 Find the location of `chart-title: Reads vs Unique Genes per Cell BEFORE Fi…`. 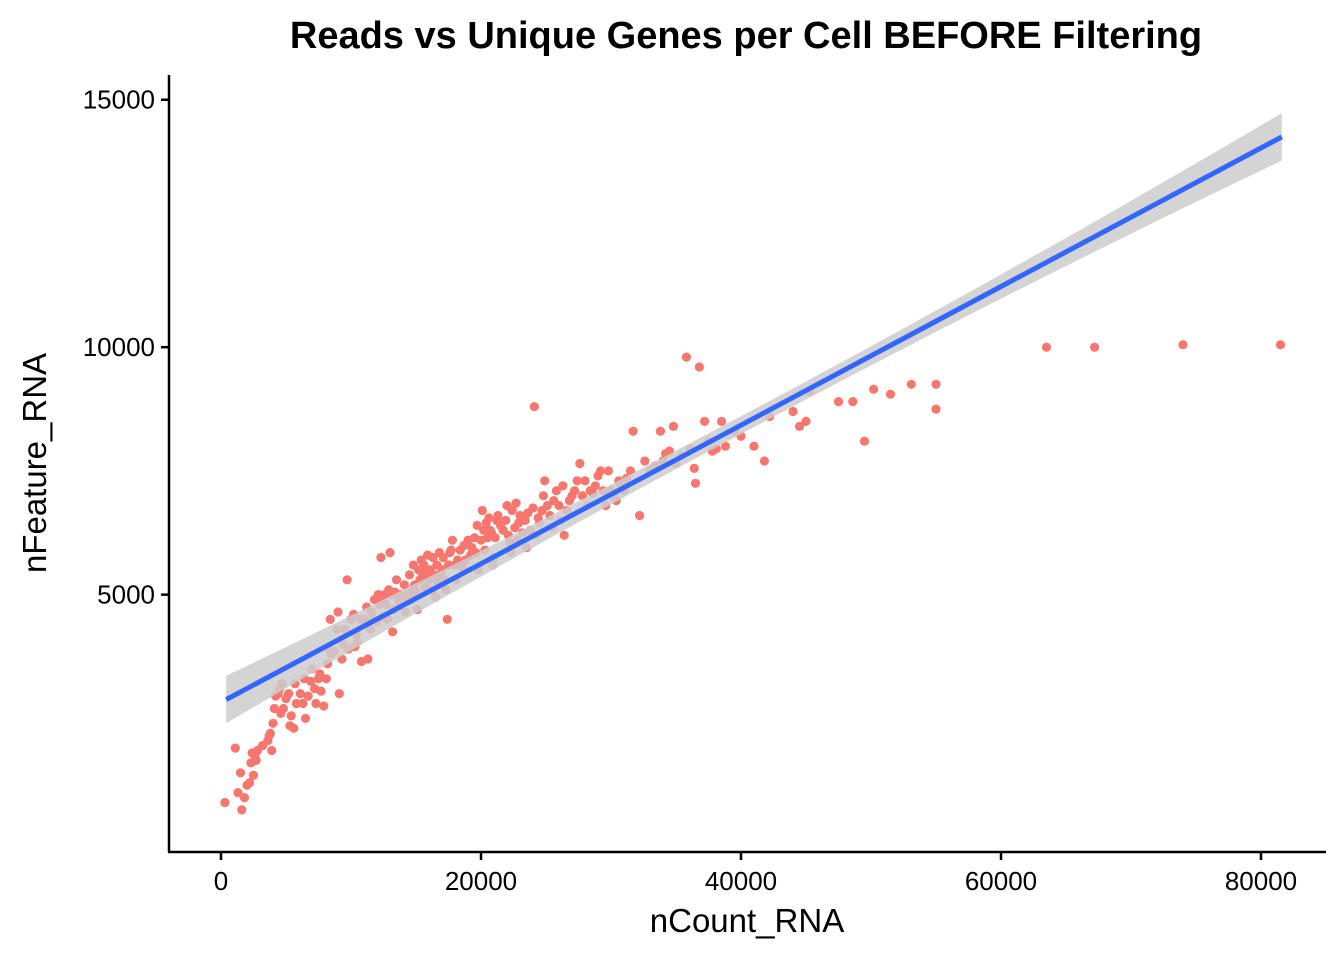

chart-title: Reads vs Unique Genes per Cell BEFORE Fi… is located at coordinates (746, 36).